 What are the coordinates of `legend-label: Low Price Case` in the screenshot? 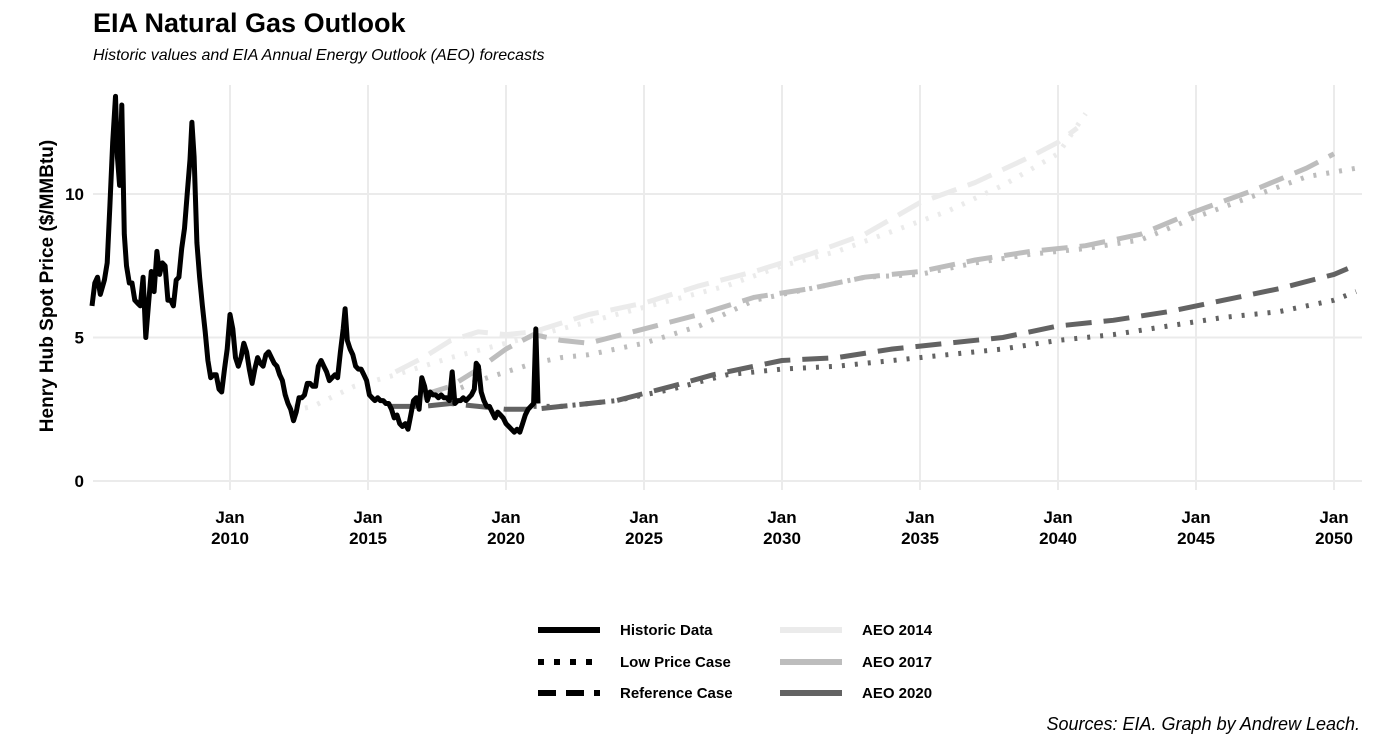 It's located at (675, 662).